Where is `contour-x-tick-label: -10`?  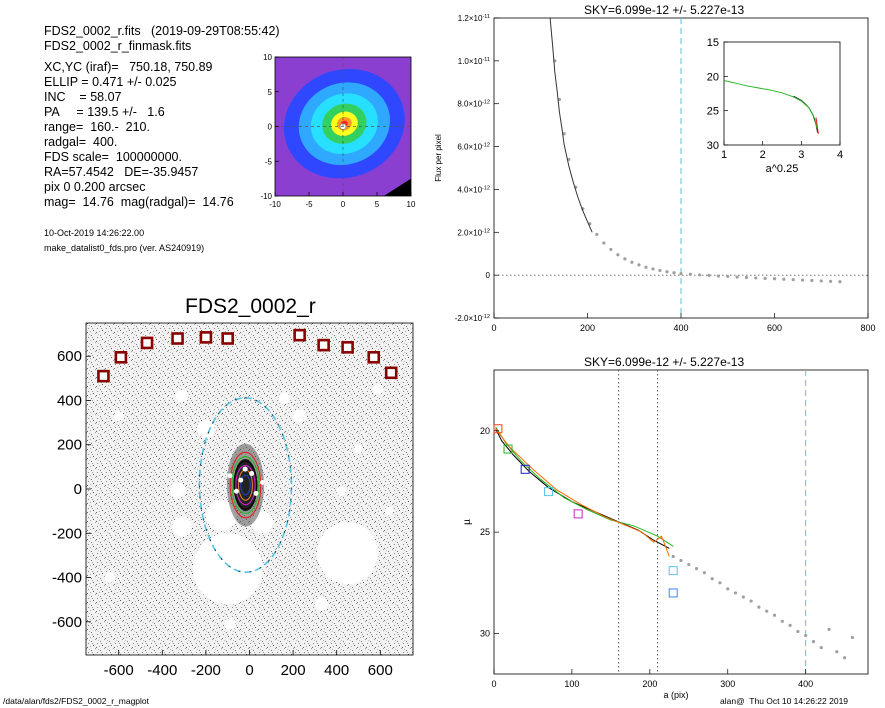
contour-x-tick-label: -10 is located at coordinates (275, 204).